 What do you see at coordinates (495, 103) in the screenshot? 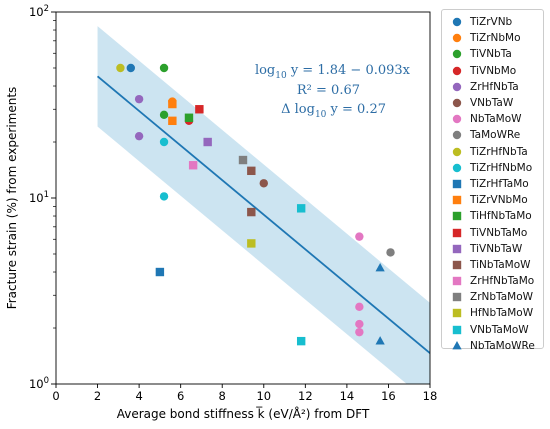
I see `legend-item: VNbTaW` at bounding box center [495, 103].